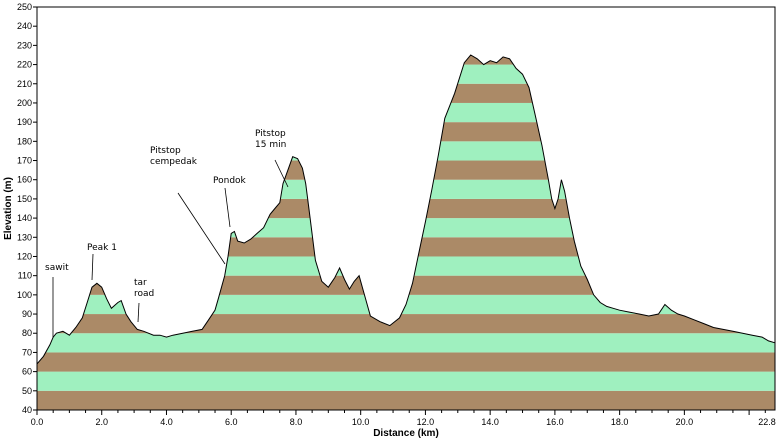 The height and width of the screenshot is (443, 778). I want to click on x-tick-label: 8.0, so click(296, 422).